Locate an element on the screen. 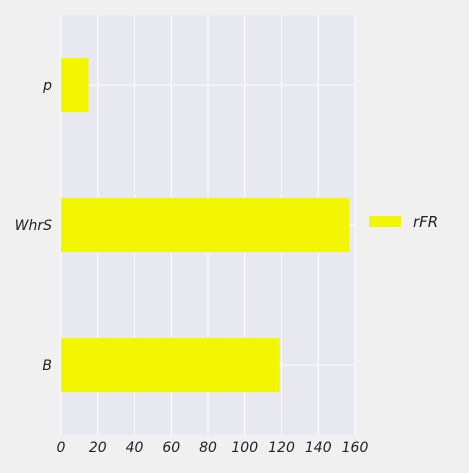  bar-whrs is located at coordinates (205, 225).